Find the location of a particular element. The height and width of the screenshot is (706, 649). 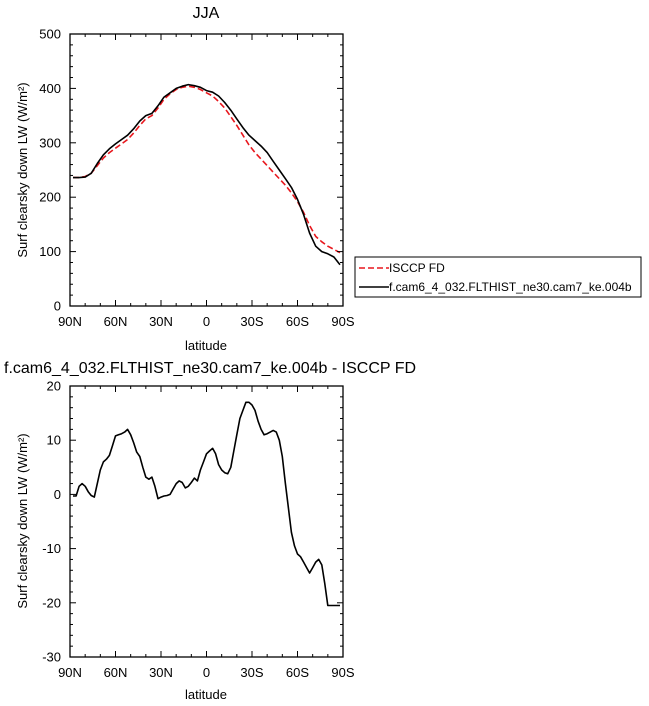

legend-entry-model: f.cam6_4_032.FLTHIST_ne30.cam7_ke.004b is located at coordinates (510, 287).